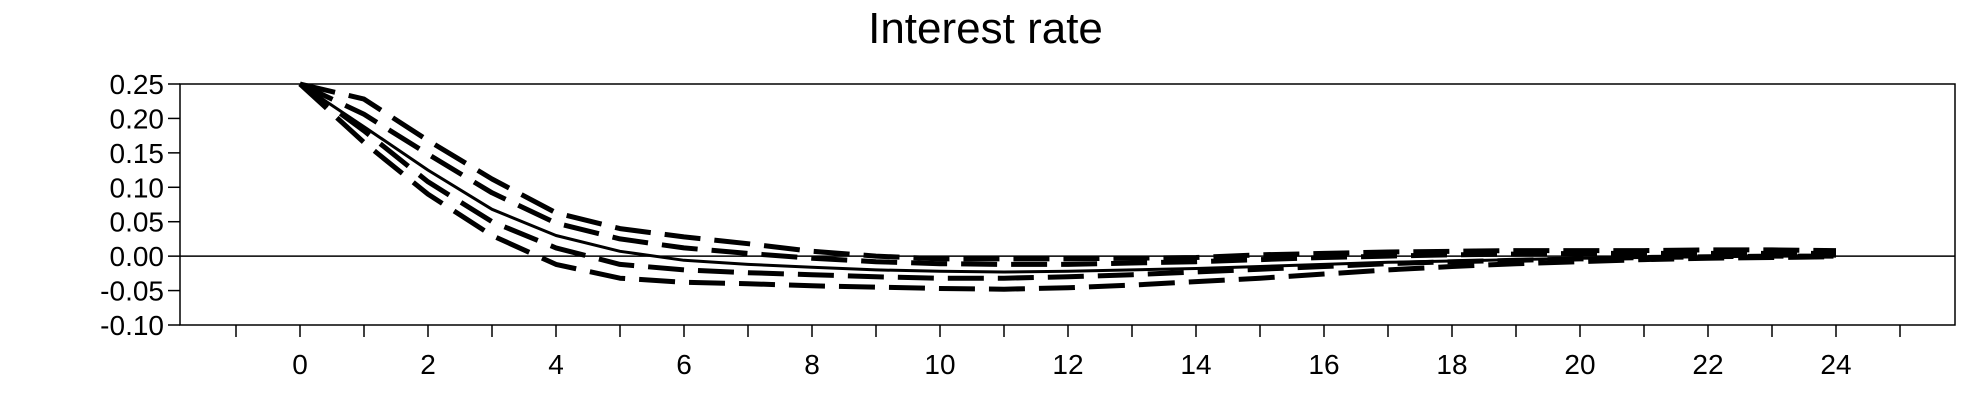  What do you see at coordinates (1835, 364) in the screenshot?
I see `x-tick-label: 24` at bounding box center [1835, 364].